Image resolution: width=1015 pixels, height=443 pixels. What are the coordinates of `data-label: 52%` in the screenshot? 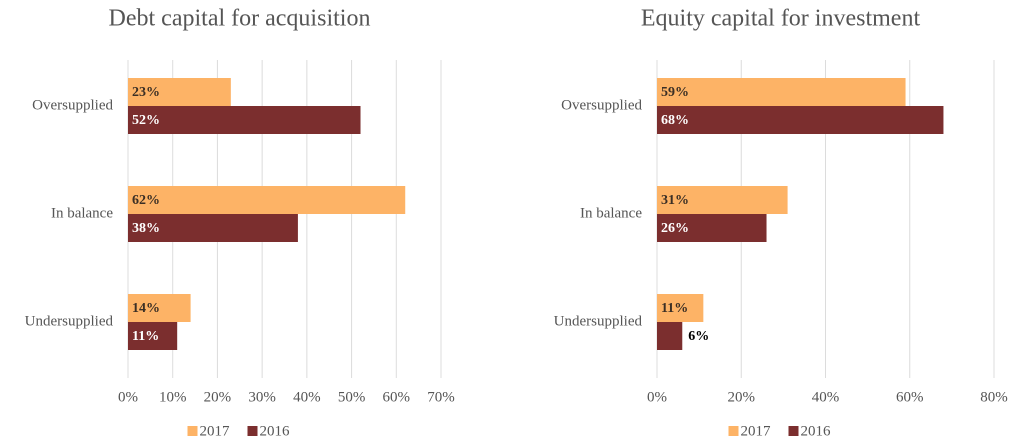 It's located at (146, 120).